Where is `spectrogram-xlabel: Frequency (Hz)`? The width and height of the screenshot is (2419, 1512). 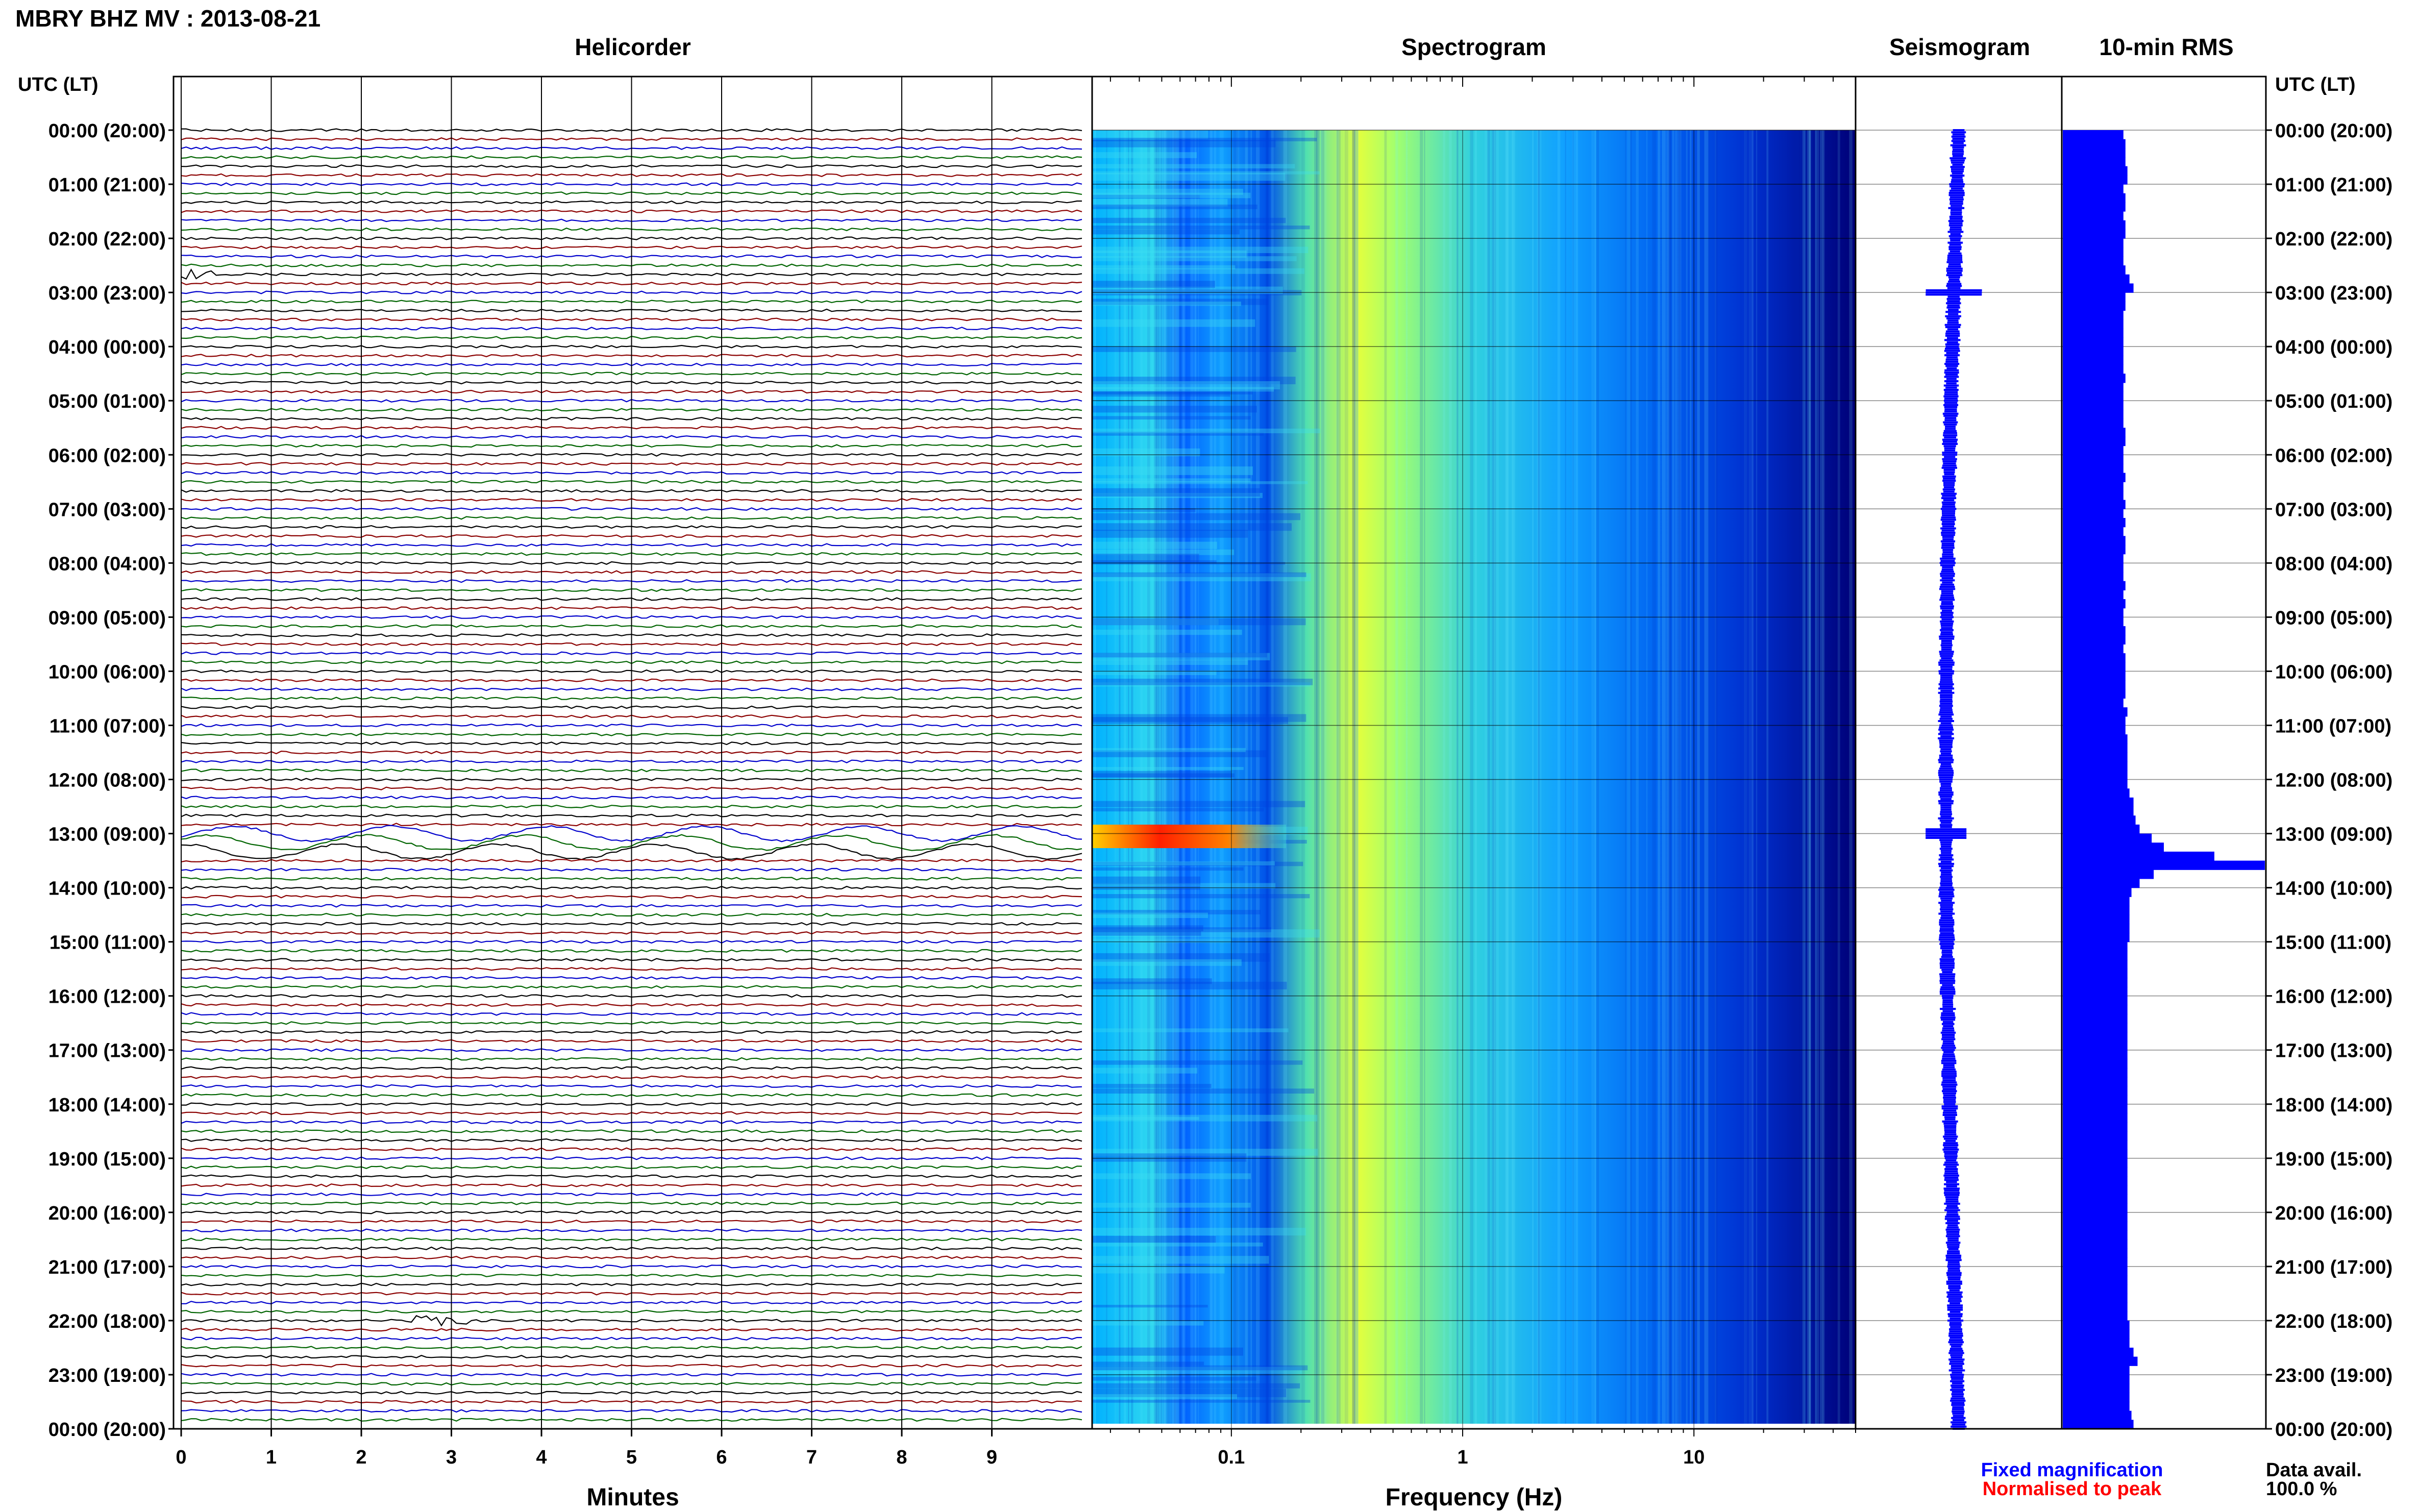
spectrogram-xlabel: Frequency (Hz) is located at coordinates (1474, 1497).